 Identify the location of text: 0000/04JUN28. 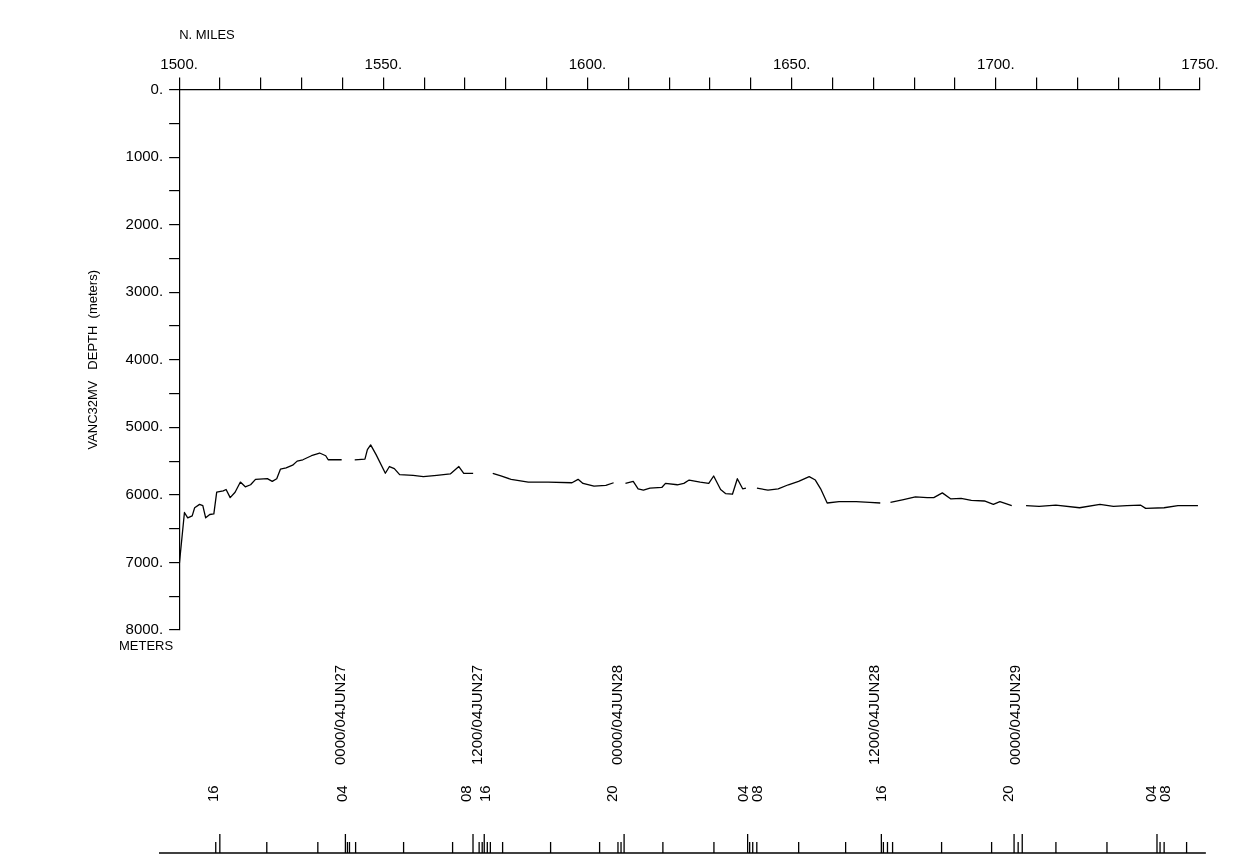
(617, 714).